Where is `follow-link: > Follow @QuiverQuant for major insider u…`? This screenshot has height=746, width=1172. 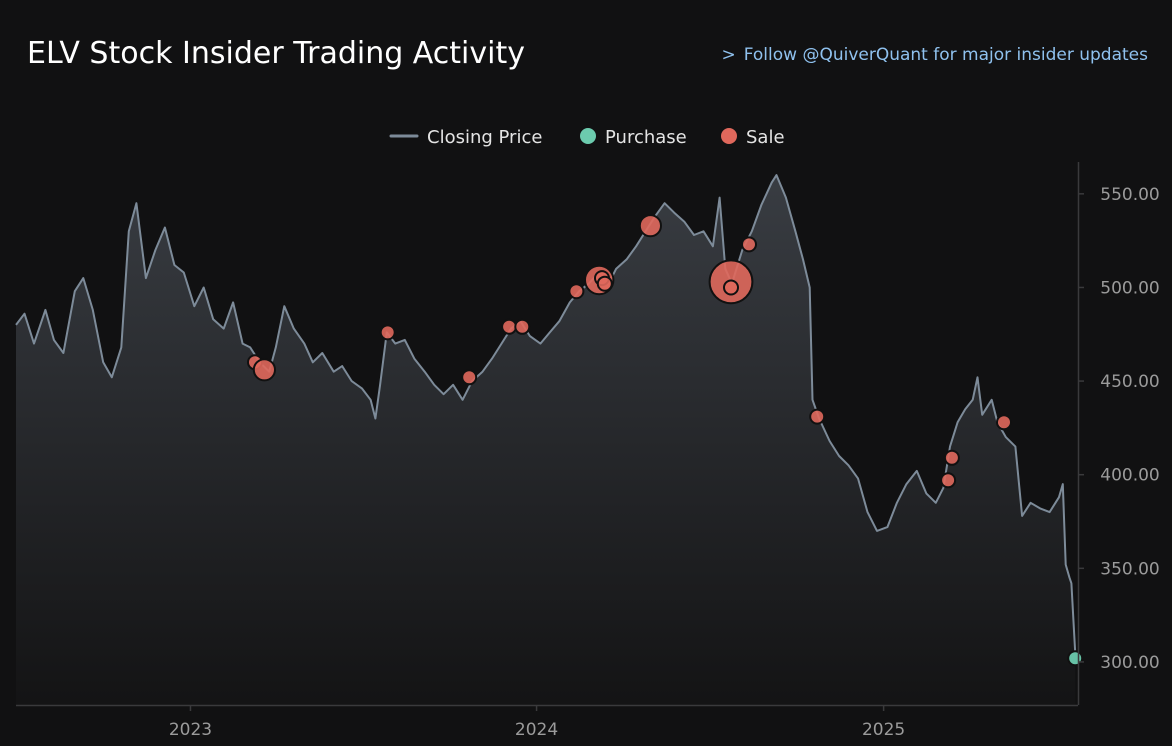
follow-link: > Follow @QuiverQuant for major insider u… is located at coordinates (934, 55).